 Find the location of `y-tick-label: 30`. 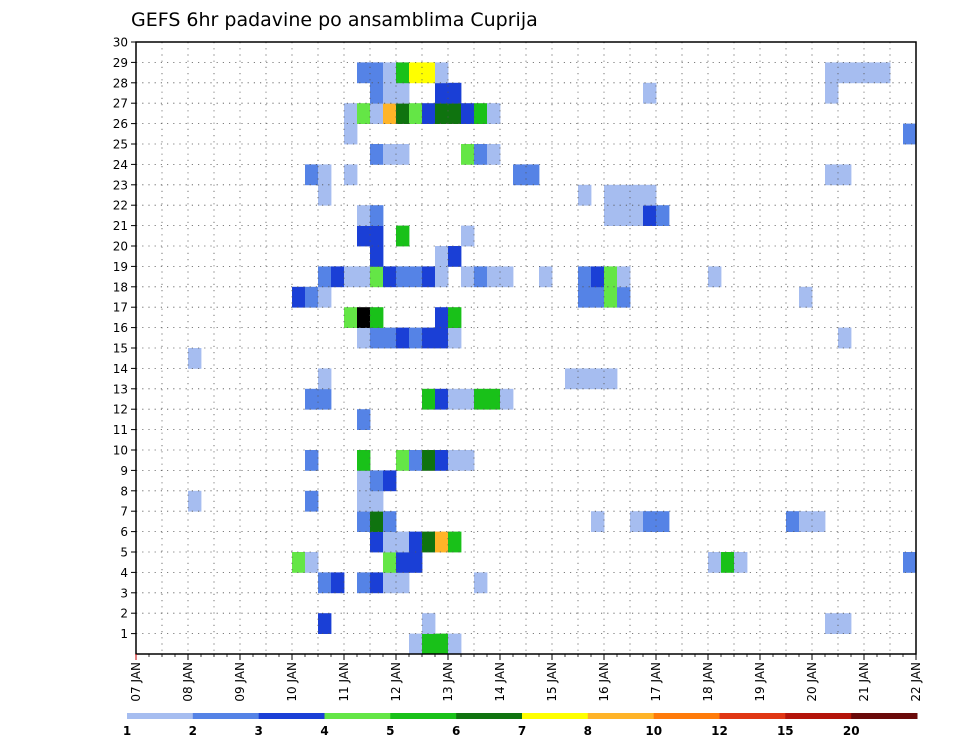

y-tick-label: 30 is located at coordinates (120, 43).